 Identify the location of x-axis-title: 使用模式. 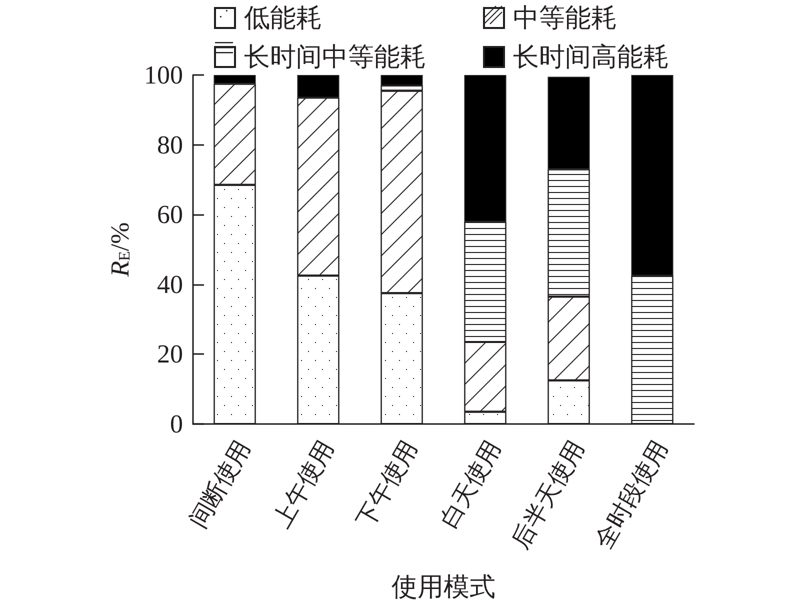
(444, 587).